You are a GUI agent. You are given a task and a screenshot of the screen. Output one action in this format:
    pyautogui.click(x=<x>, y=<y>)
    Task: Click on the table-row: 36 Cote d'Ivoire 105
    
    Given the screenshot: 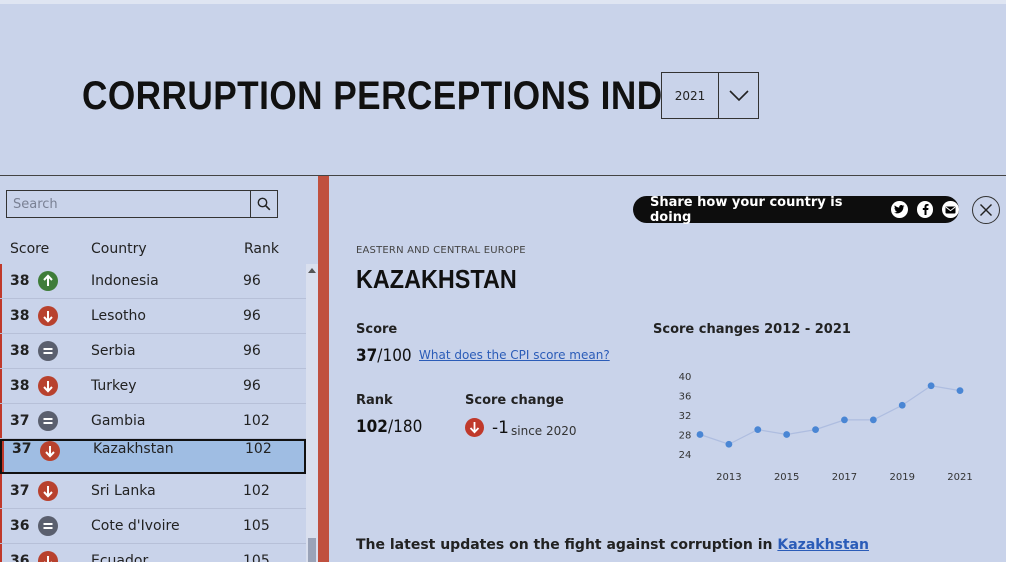 What is the action you would take?
    pyautogui.click(x=153, y=526)
    